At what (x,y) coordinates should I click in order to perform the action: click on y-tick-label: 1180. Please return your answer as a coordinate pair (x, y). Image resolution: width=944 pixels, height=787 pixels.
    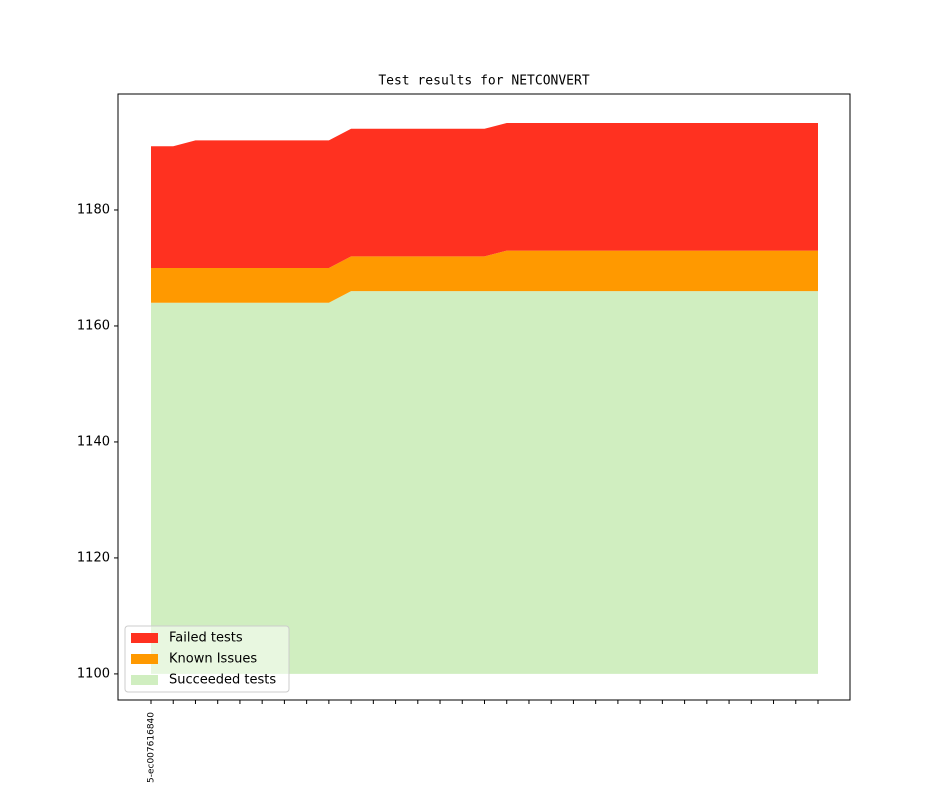
    Looking at the image, I should click on (93, 209).